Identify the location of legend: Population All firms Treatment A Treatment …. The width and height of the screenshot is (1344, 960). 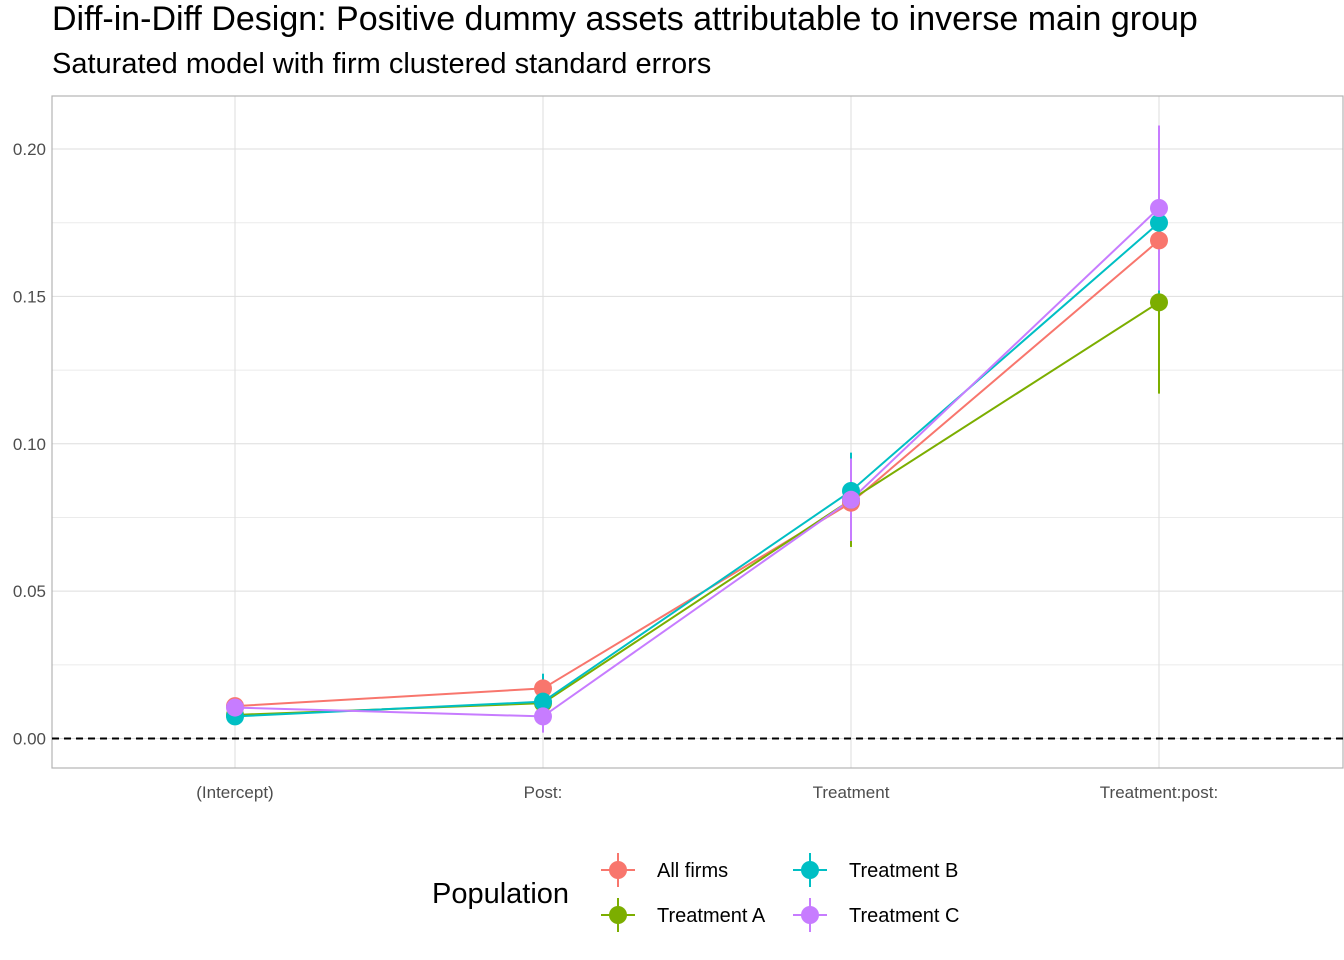
(695, 892).